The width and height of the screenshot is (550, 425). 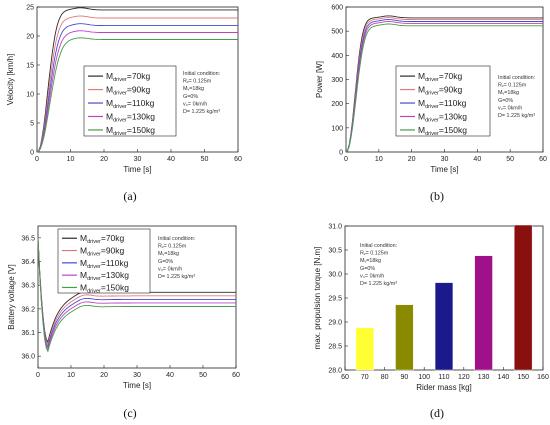 What do you see at coordinates (335, 347) in the screenshot?
I see `y-tick-label: 28.5` at bounding box center [335, 347].